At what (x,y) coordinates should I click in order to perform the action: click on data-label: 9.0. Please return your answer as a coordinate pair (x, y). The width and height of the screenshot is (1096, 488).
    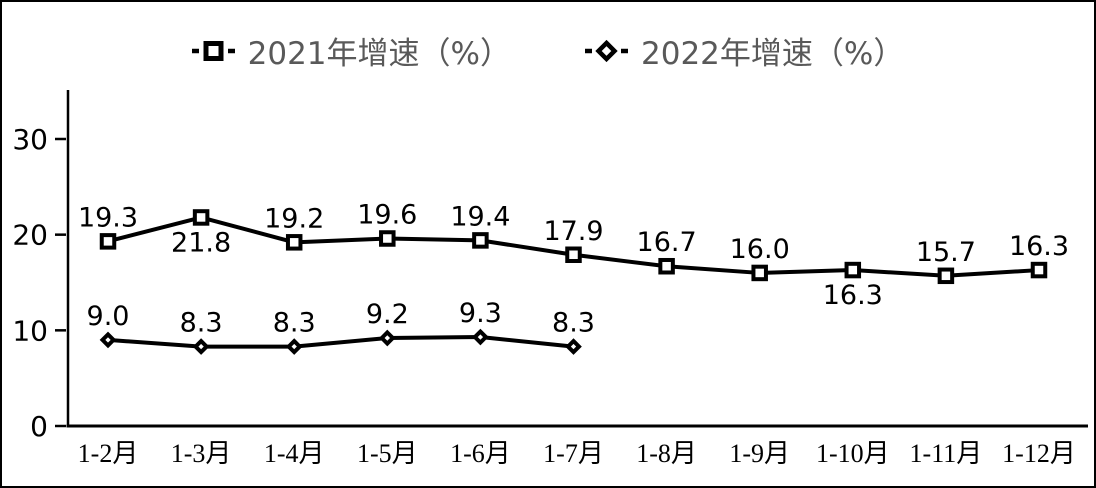
    Looking at the image, I should click on (108, 316).